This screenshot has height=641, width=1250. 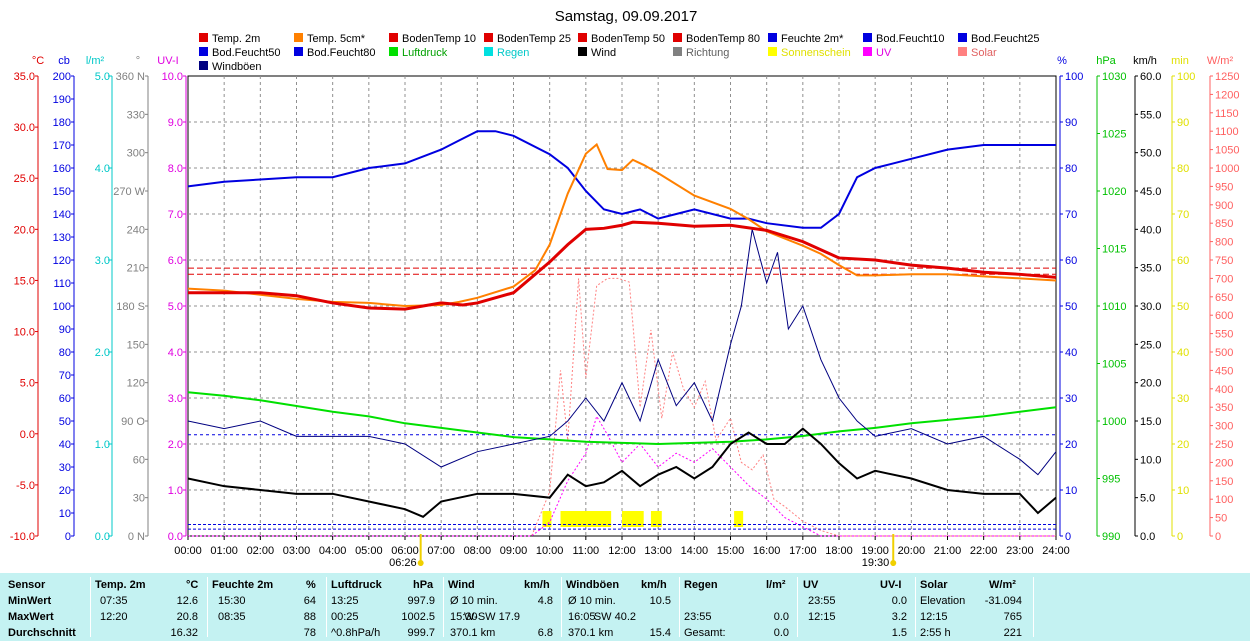 I want to click on axis-tick-label: 80, so click(x=65, y=353).